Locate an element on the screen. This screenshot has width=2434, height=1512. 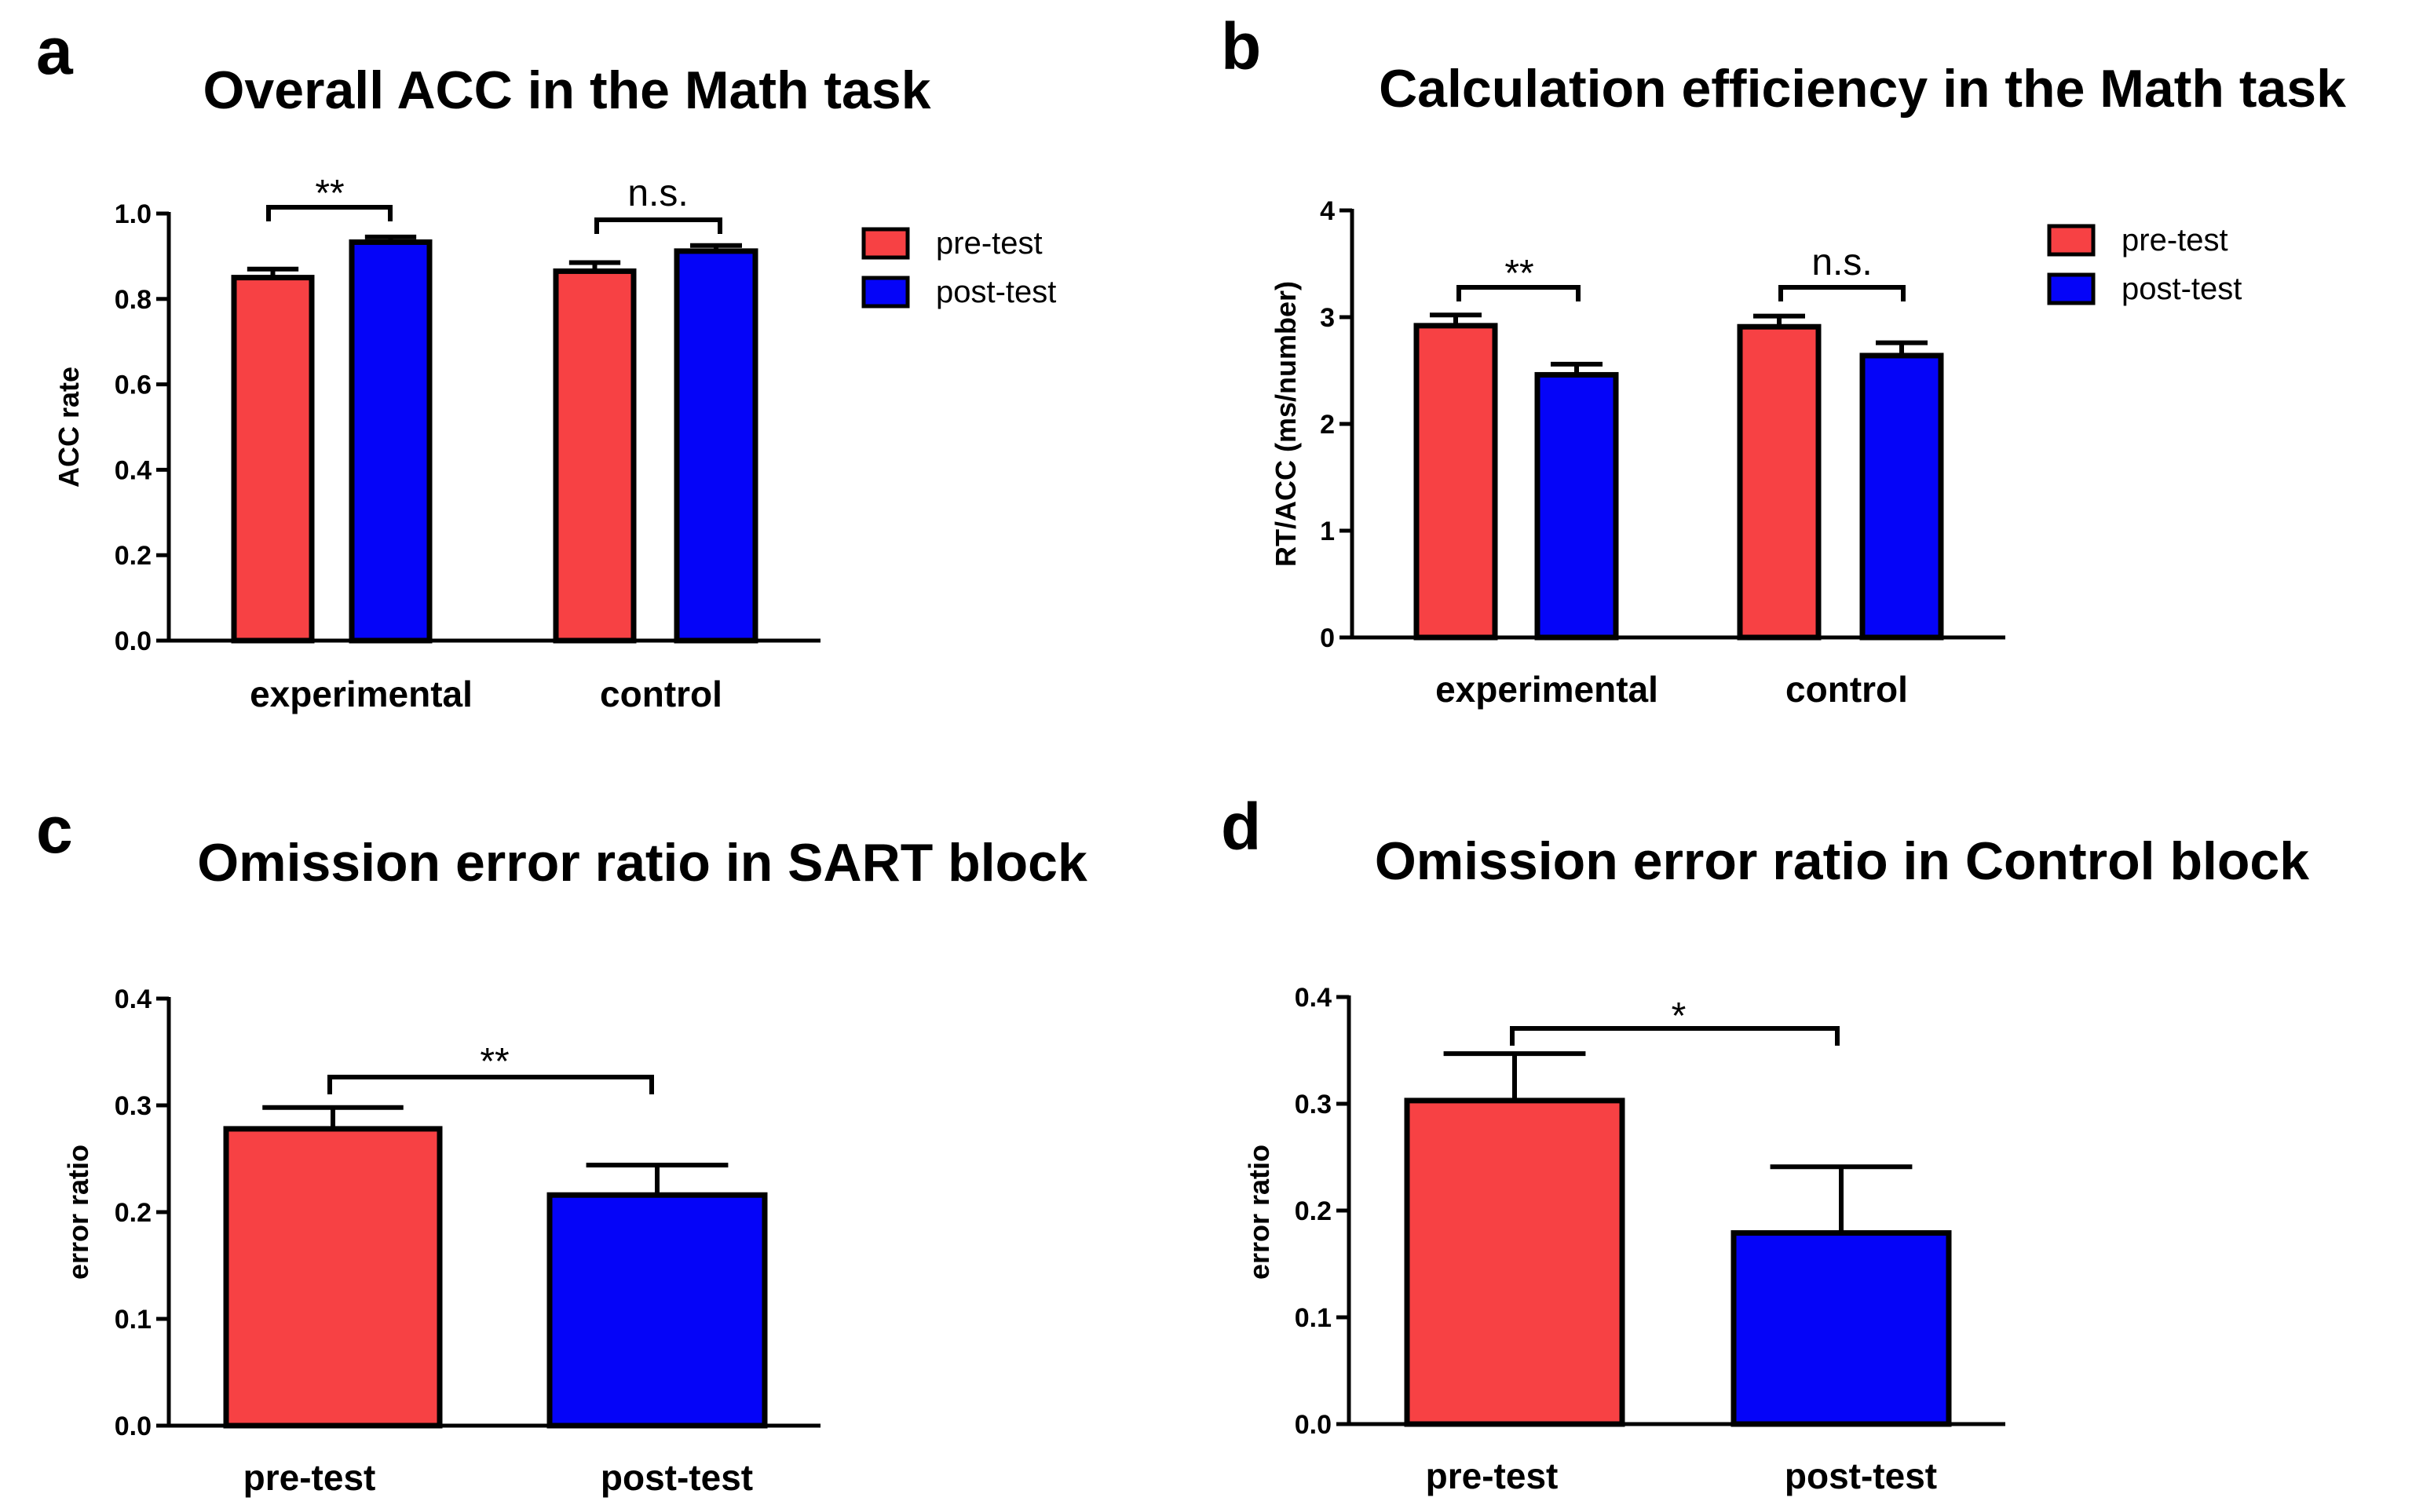
y-tick-label: 0.8 is located at coordinates (133, 300).